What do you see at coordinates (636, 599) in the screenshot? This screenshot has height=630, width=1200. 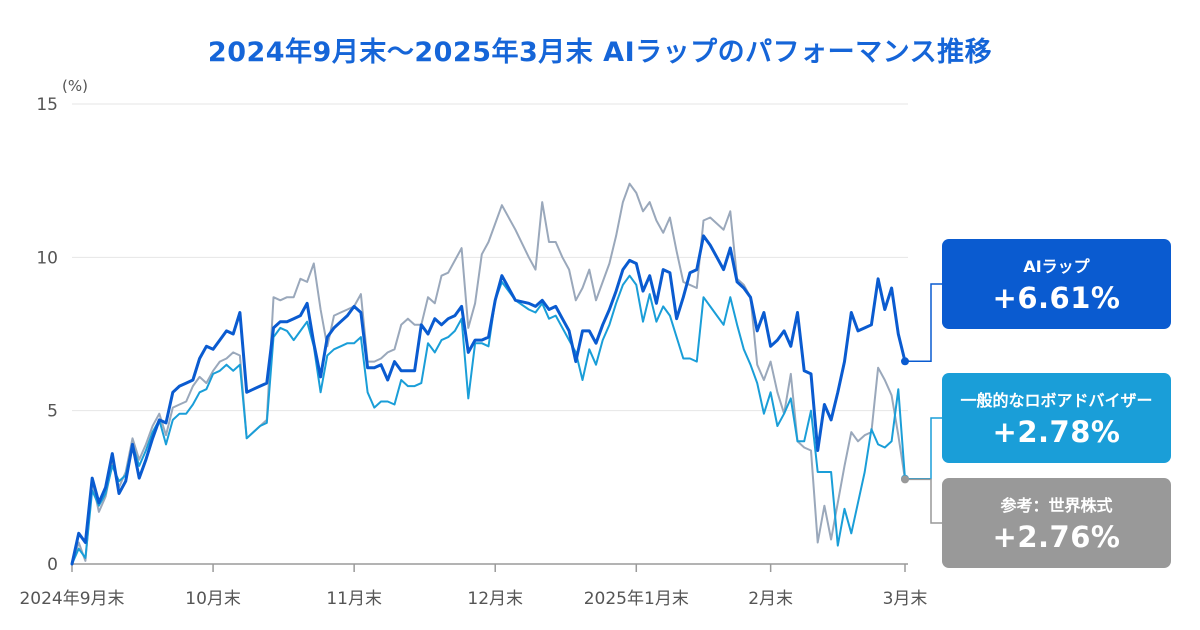 I see `x-tick-label: 2025年1月末` at bounding box center [636, 599].